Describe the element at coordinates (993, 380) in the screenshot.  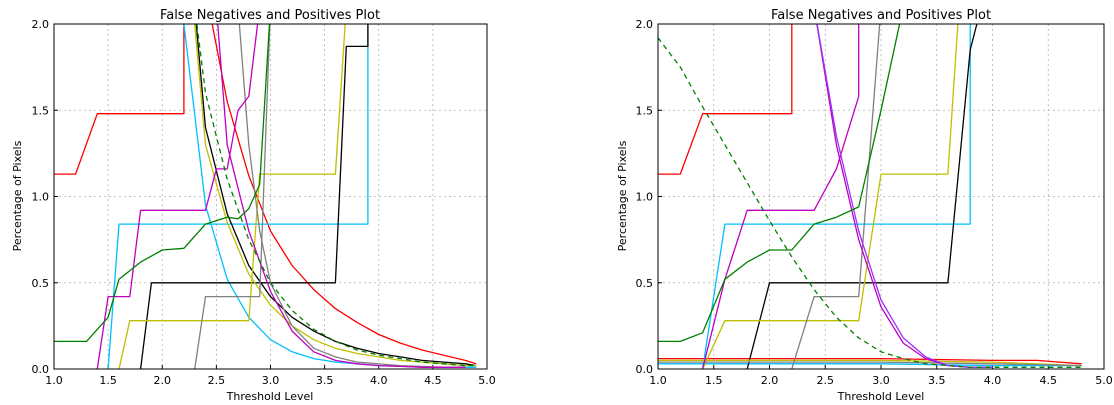
I see `right-x-tick-label: 4.0` at that location.